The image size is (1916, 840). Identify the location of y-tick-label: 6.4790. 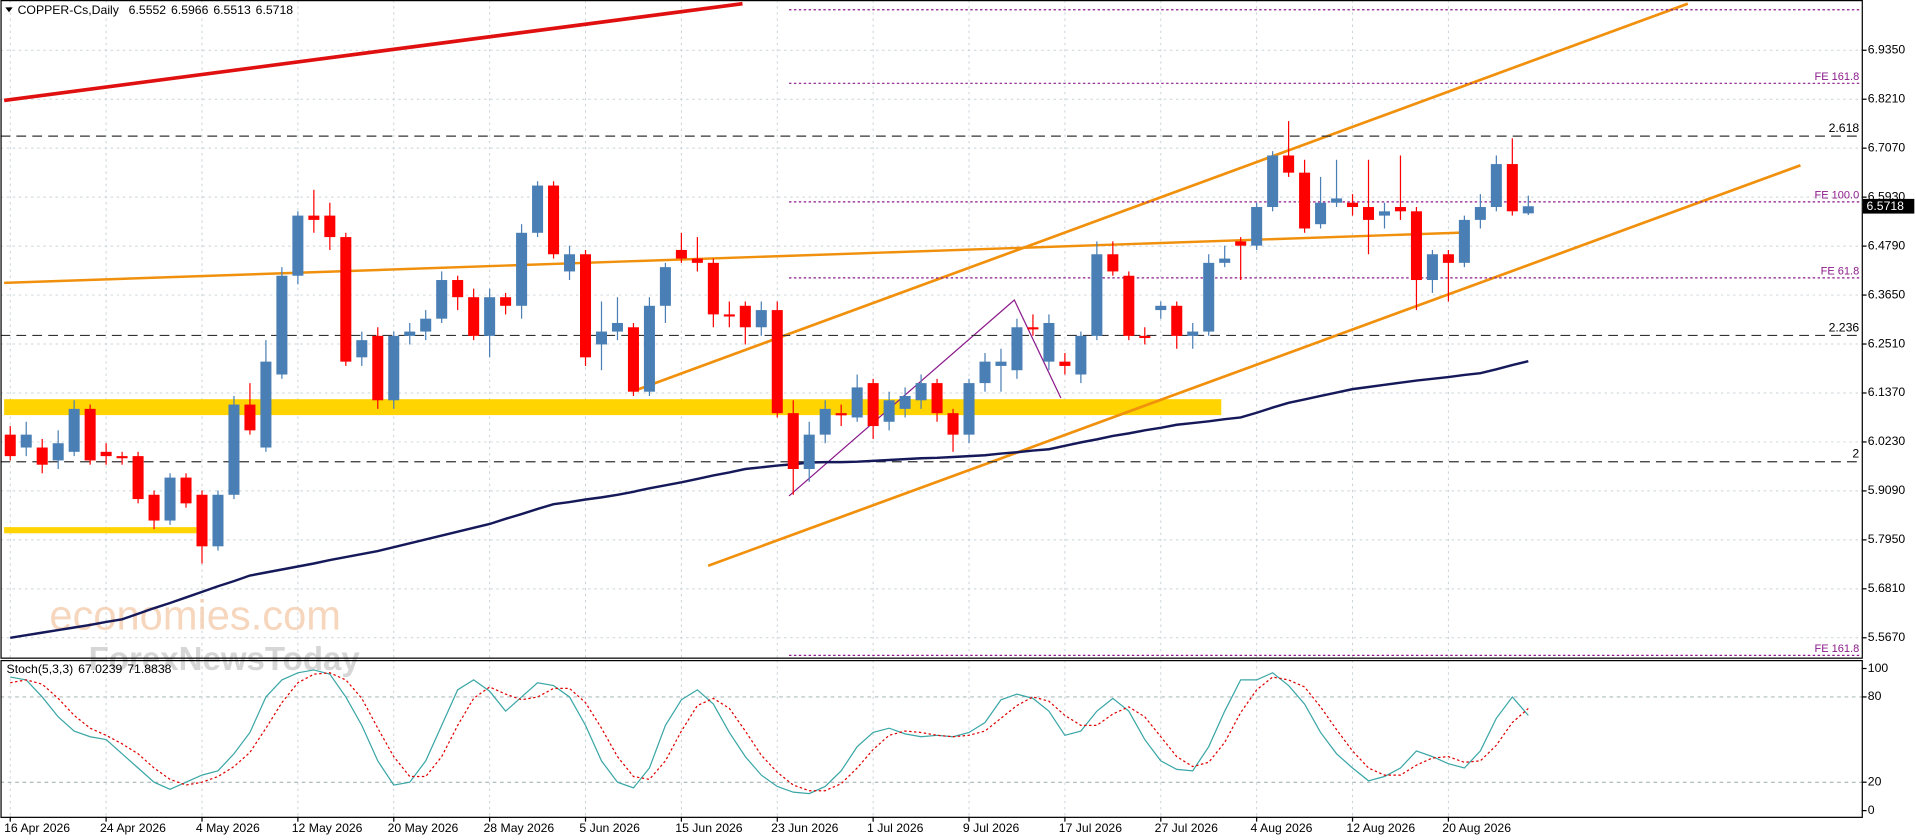
(1887, 245).